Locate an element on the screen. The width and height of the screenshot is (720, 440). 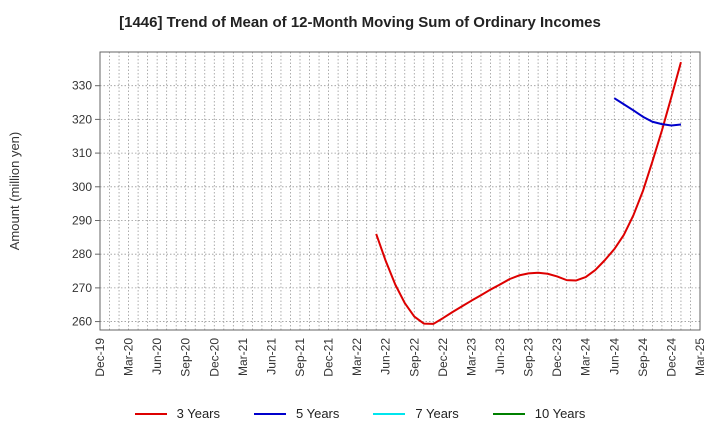
legend-label: 3 Years is located at coordinates (198, 413).